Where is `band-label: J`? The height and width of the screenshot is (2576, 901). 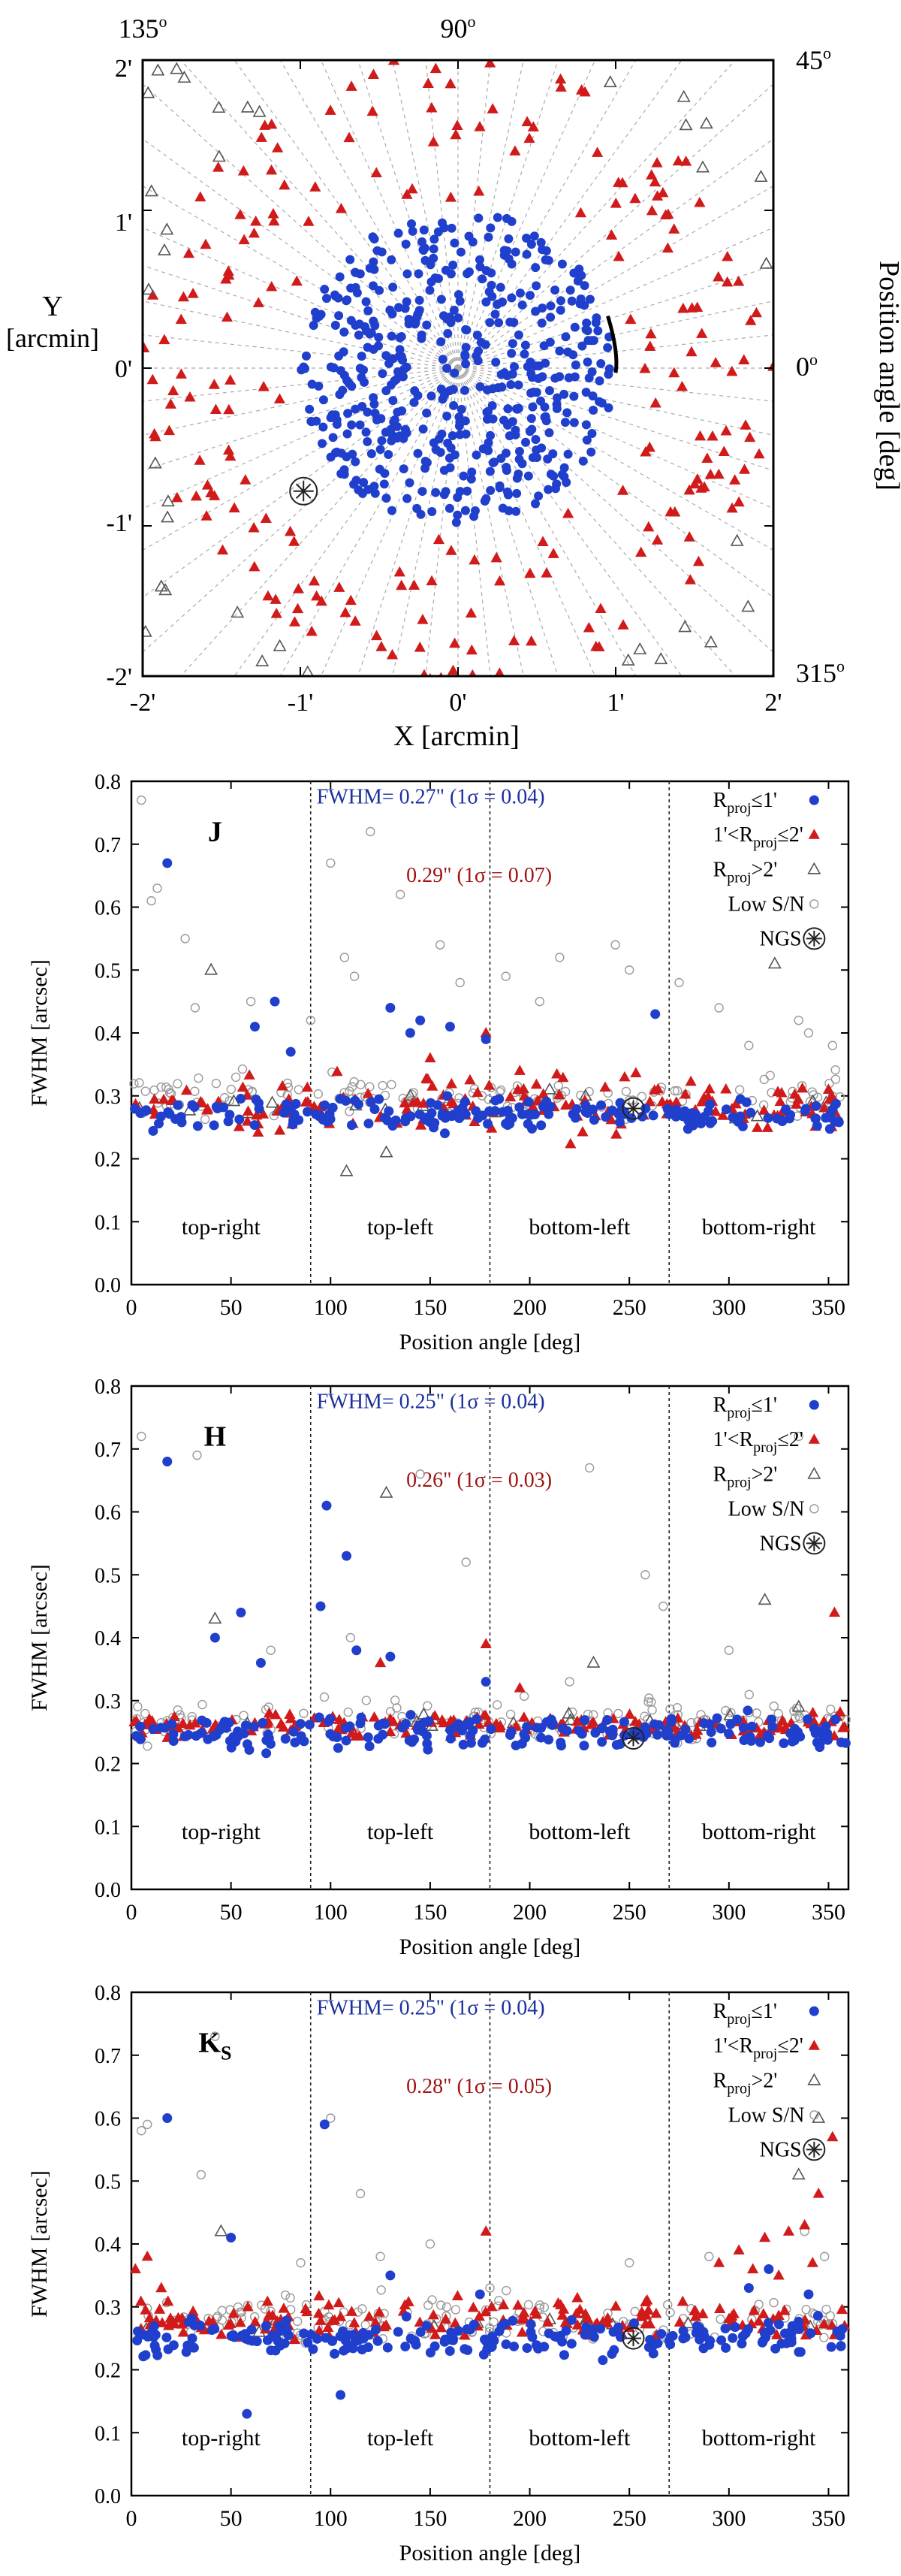 band-label: J is located at coordinates (215, 832).